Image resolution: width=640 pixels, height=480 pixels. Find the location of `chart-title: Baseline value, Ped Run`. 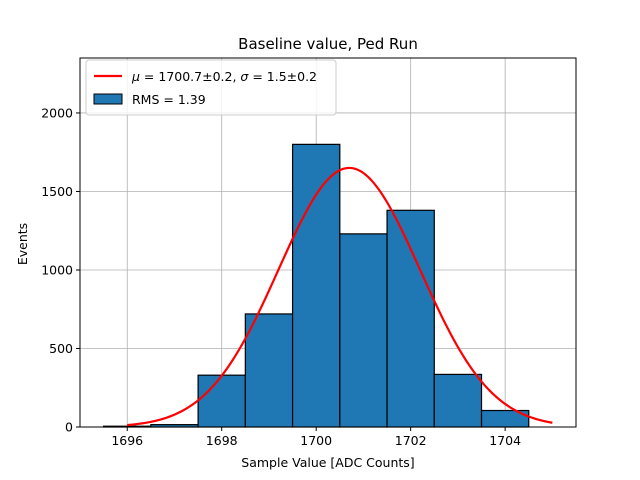

chart-title: Baseline value, Ped Run is located at coordinates (328, 44).